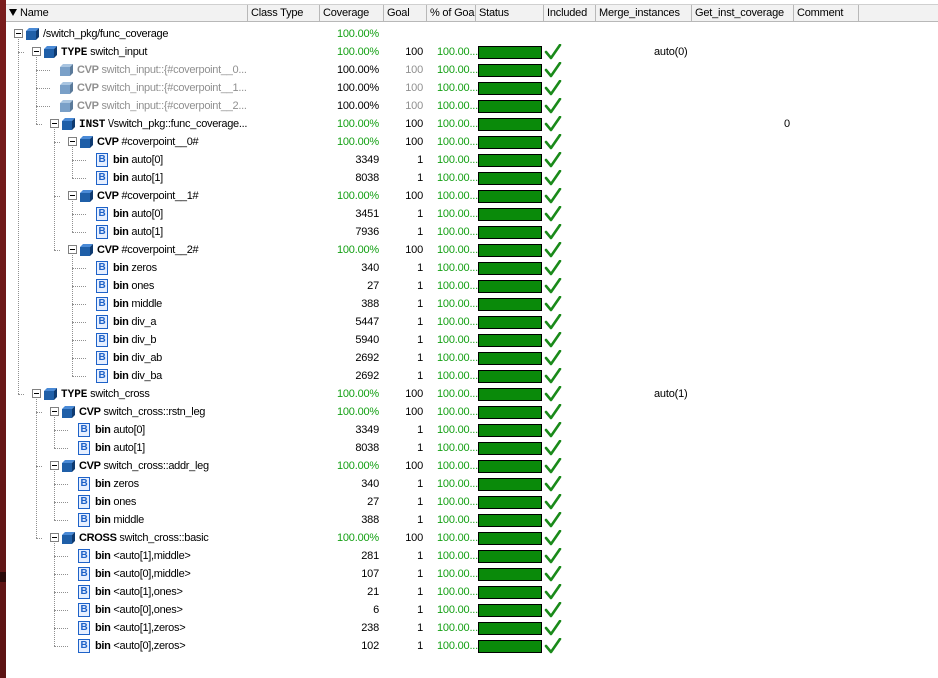 This screenshot has width=938, height=678. I want to click on col-header-status: Status, so click(510, 13).